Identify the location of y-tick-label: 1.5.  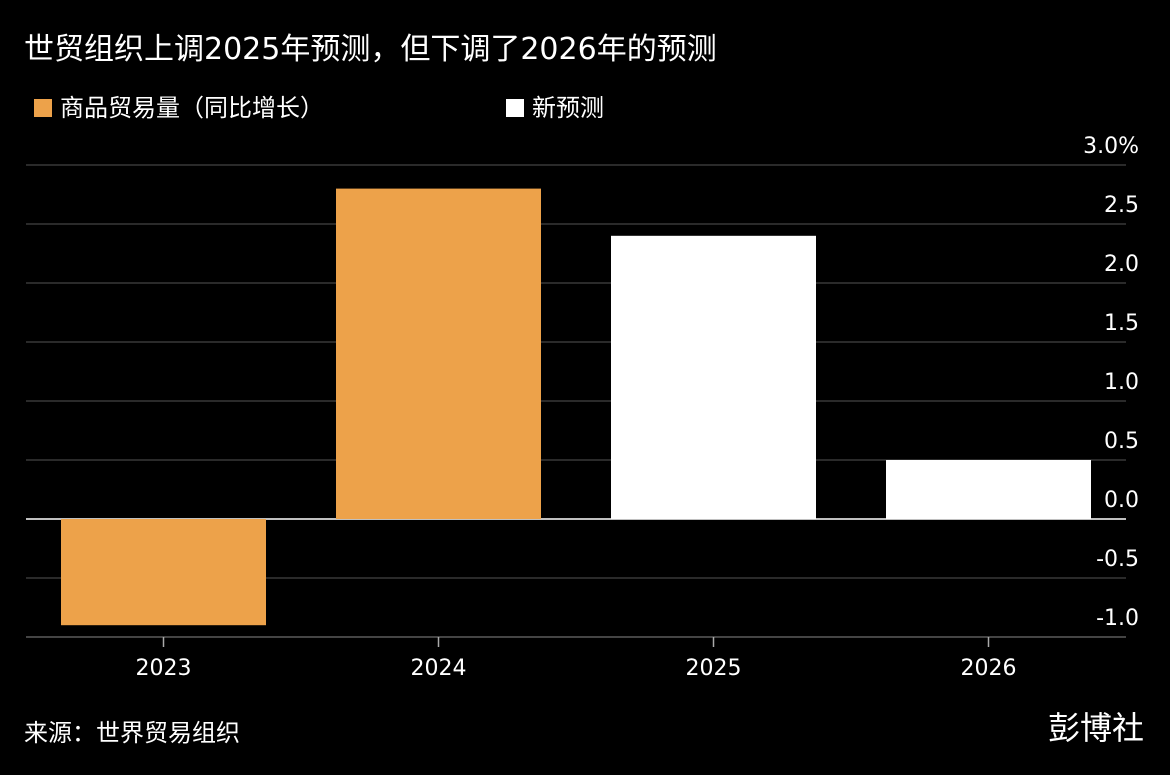
(1121, 323).